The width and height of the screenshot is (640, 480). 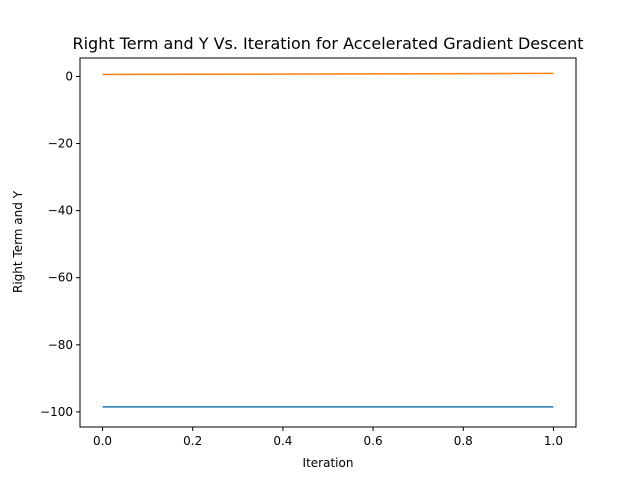 What do you see at coordinates (553, 441) in the screenshot?
I see `x-tick-label: 1.0` at bounding box center [553, 441].